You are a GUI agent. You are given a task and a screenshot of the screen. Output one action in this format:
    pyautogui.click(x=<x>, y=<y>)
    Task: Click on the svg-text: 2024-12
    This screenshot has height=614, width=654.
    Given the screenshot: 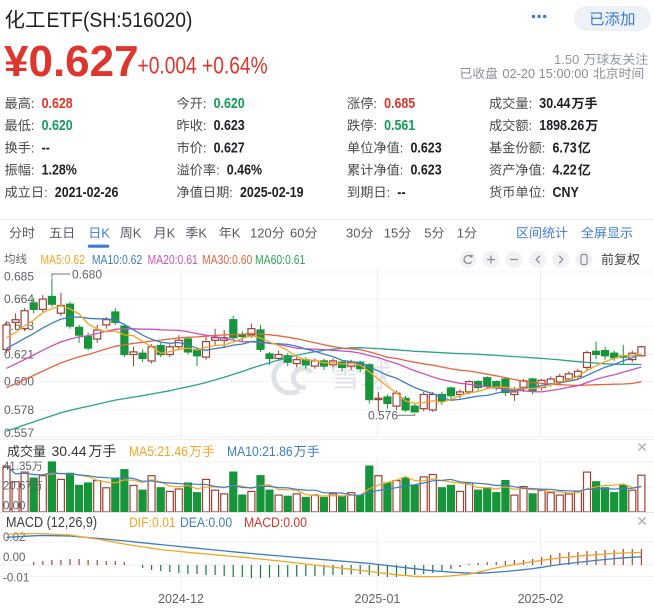 What is the action you would take?
    pyautogui.click(x=181, y=599)
    